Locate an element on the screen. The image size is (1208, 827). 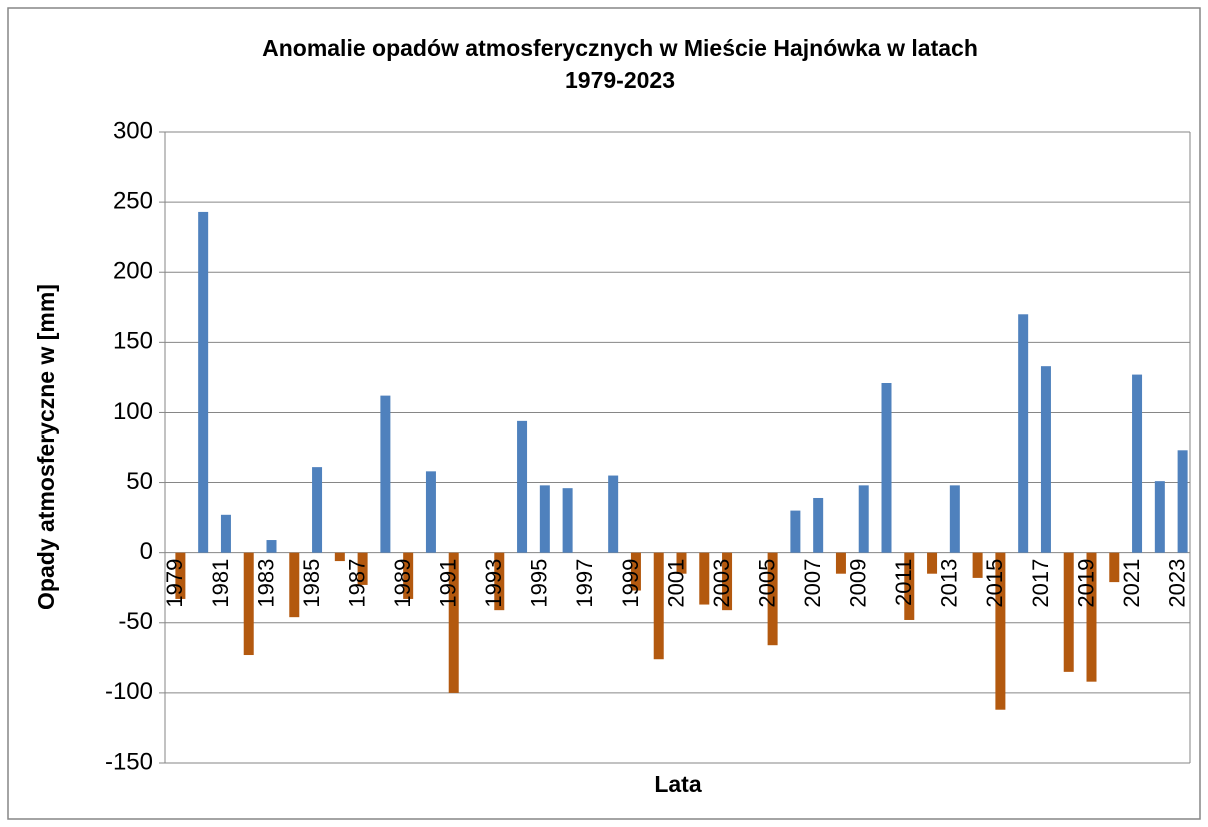
x-tick-label: 2011 is located at coordinates (903, 582).